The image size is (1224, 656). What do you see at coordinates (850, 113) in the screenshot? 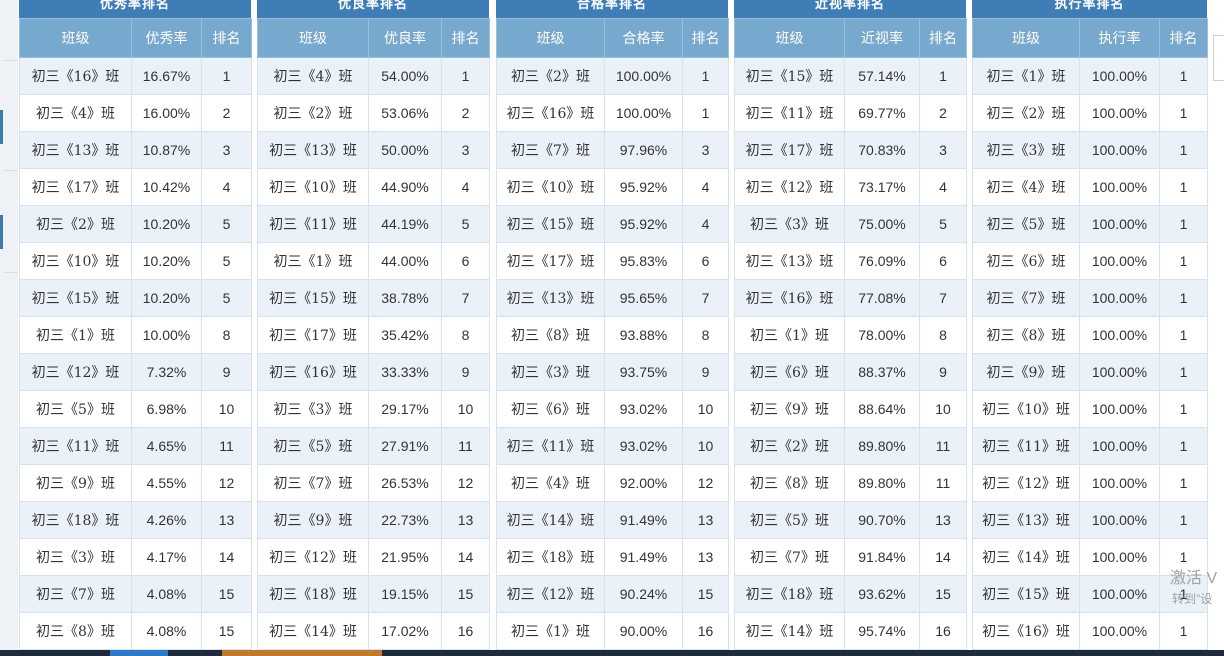
I see `table-row: 初三《11》班 69.77% 2` at bounding box center [850, 113].